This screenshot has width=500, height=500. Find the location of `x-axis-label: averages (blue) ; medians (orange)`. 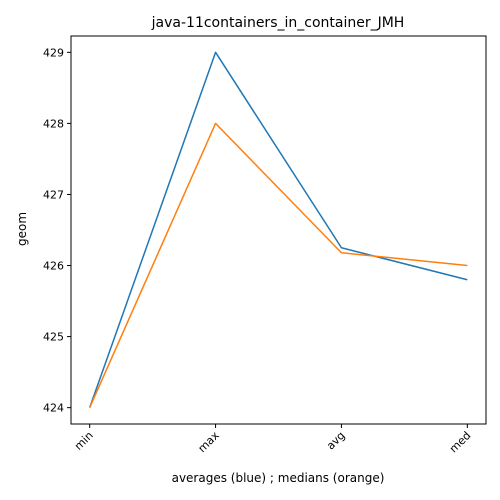

x-axis-label: averages (blue) ; medians (orange) is located at coordinates (278, 478).